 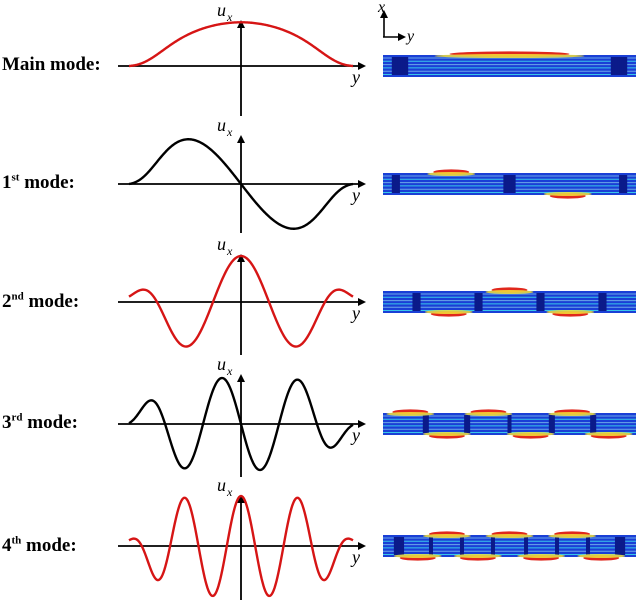 What do you see at coordinates (355, 77) in the screenshot?
I see `y-axis-label-main: y` at bounding box center [355, 77].